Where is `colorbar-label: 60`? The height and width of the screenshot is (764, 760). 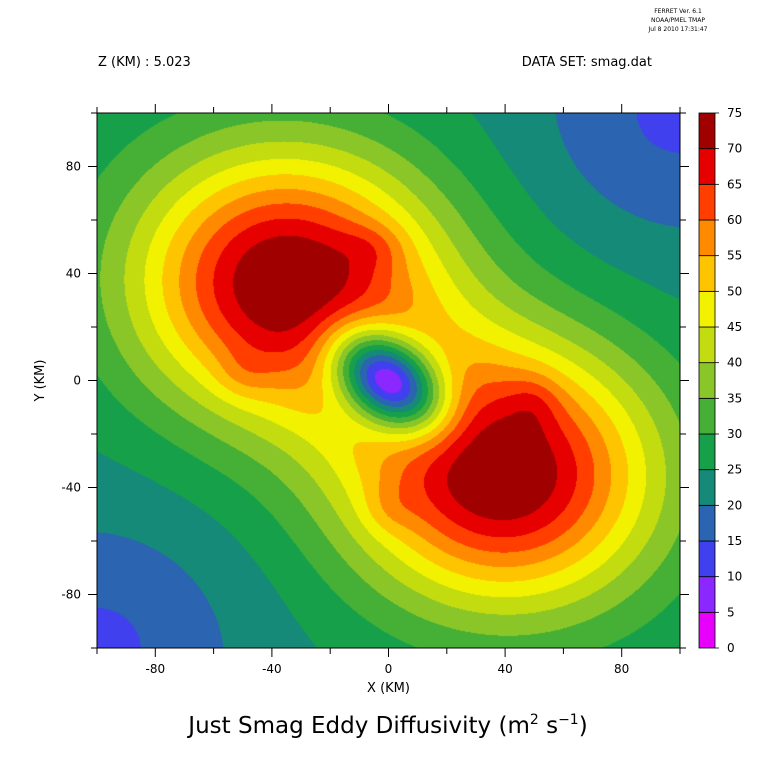 colorbar-label: 60 is located at coordinates (734, 220).